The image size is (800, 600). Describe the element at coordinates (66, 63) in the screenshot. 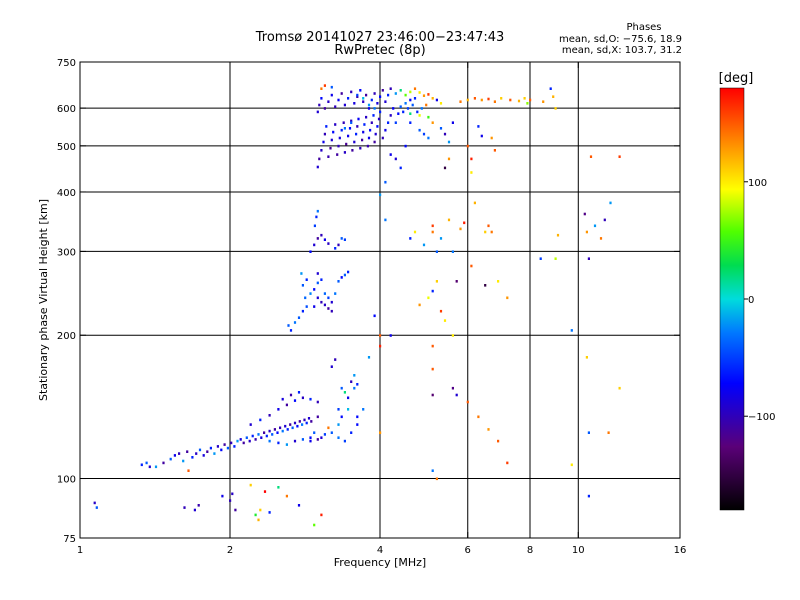

I see `y-tick-label: 750` at that location.